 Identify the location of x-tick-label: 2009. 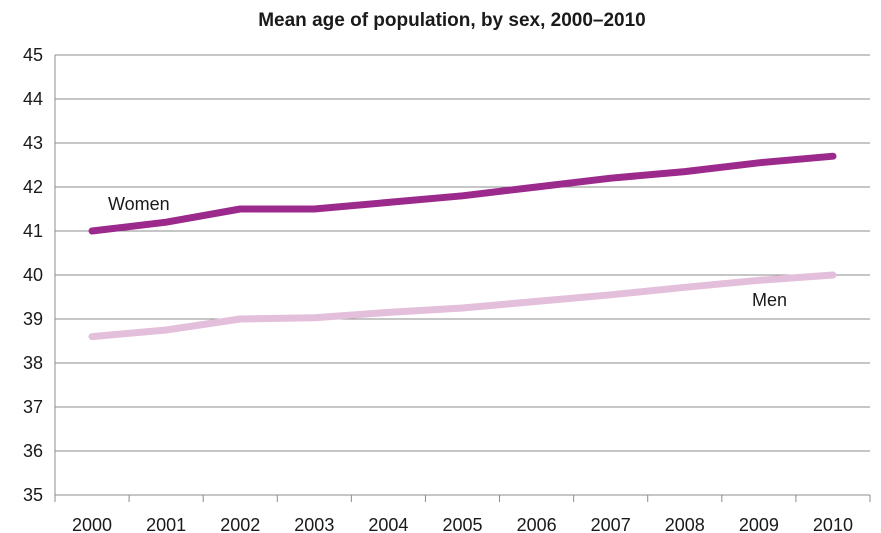
(759, 524).